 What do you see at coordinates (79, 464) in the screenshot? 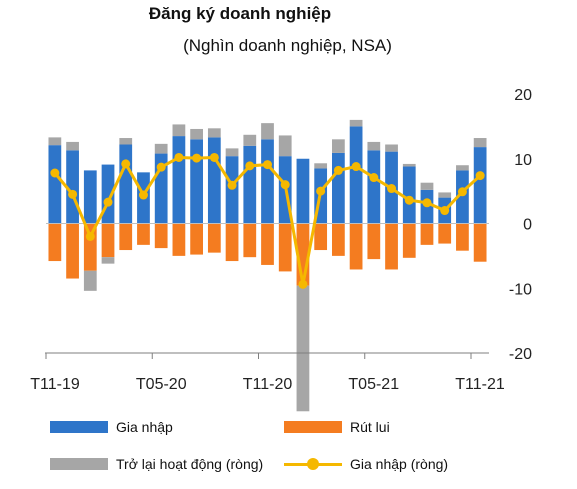
I see `legend-swatch-tro-lai` at bounding box center [79, 464].